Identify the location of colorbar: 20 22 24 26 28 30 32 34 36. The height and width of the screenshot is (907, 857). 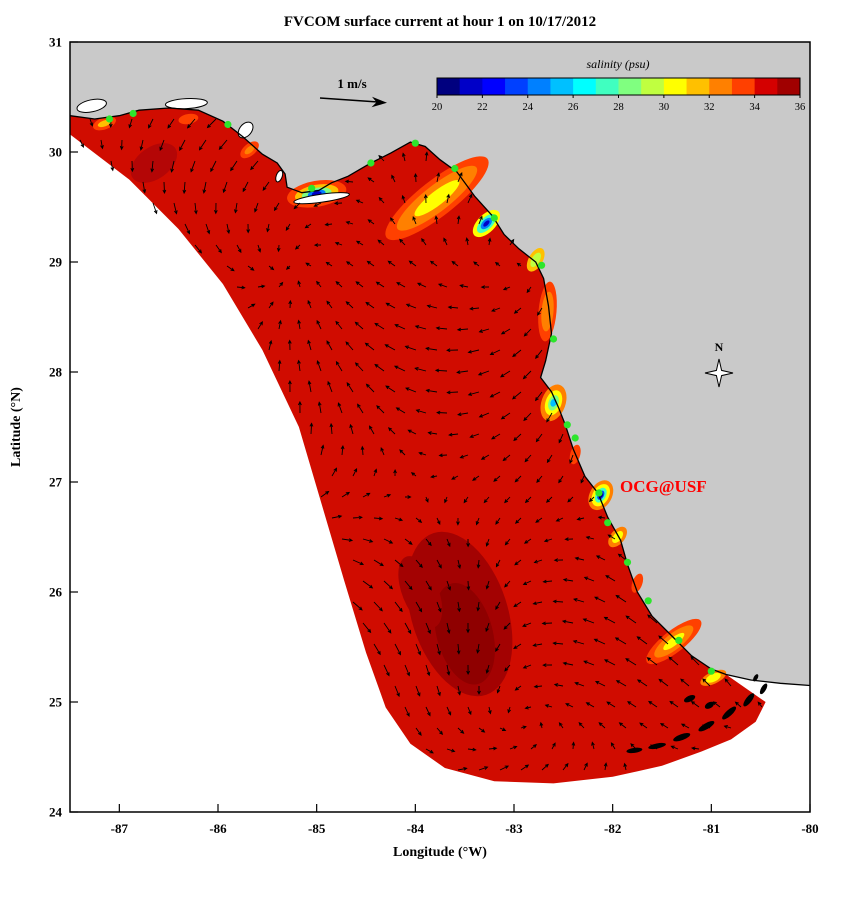
(619, 95).